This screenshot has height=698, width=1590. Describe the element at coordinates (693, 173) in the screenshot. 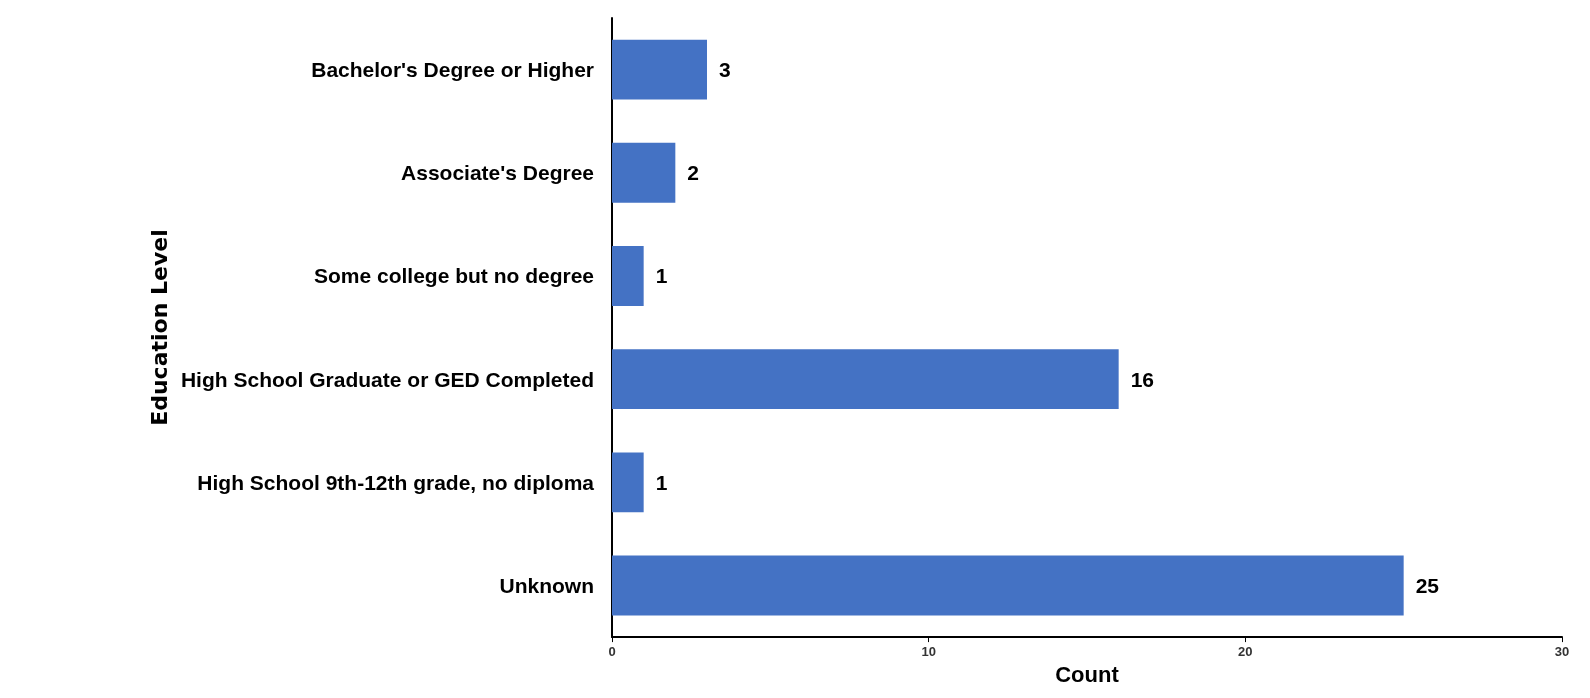

I see `data-label: 2` at that location.